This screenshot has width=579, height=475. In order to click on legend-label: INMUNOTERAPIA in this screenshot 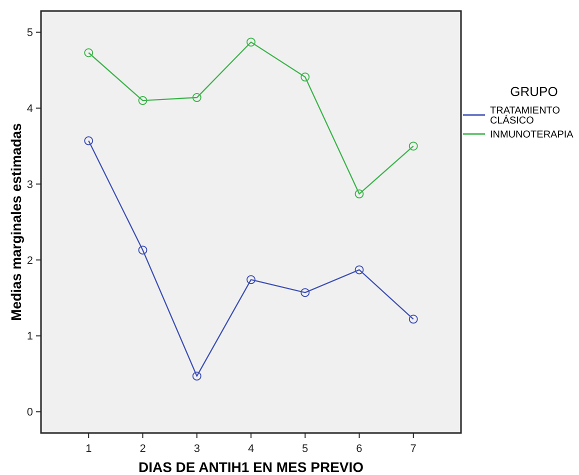, I will do `click(532, 135)`.